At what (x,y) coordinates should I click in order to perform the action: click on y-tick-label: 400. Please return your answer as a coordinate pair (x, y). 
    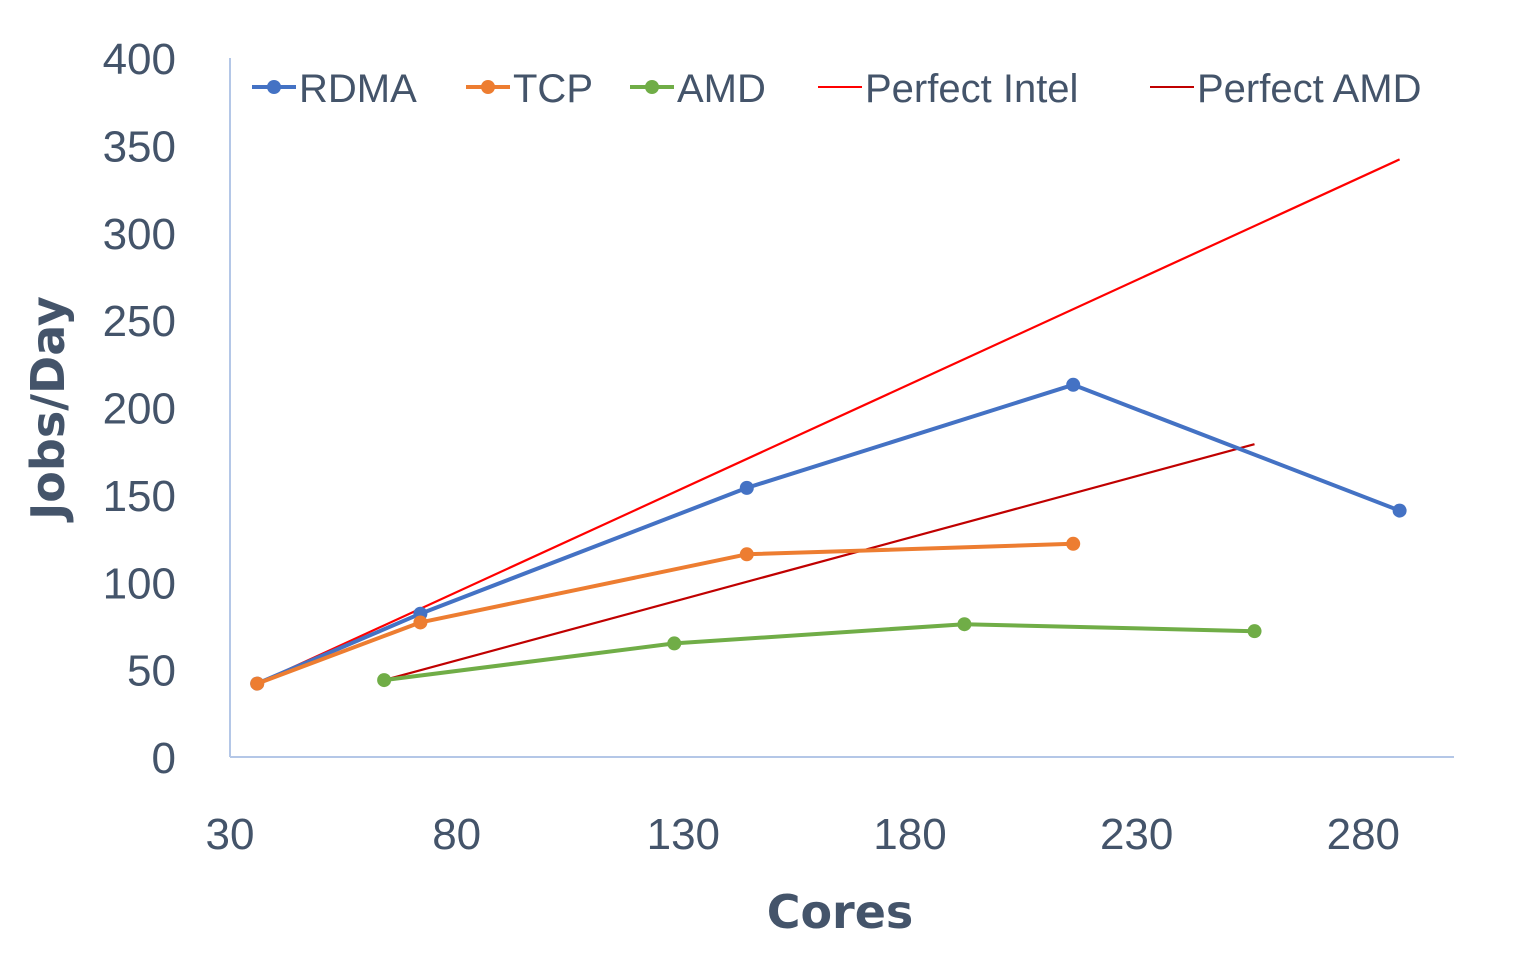
    Looking at the image, I should click on (139, 59).